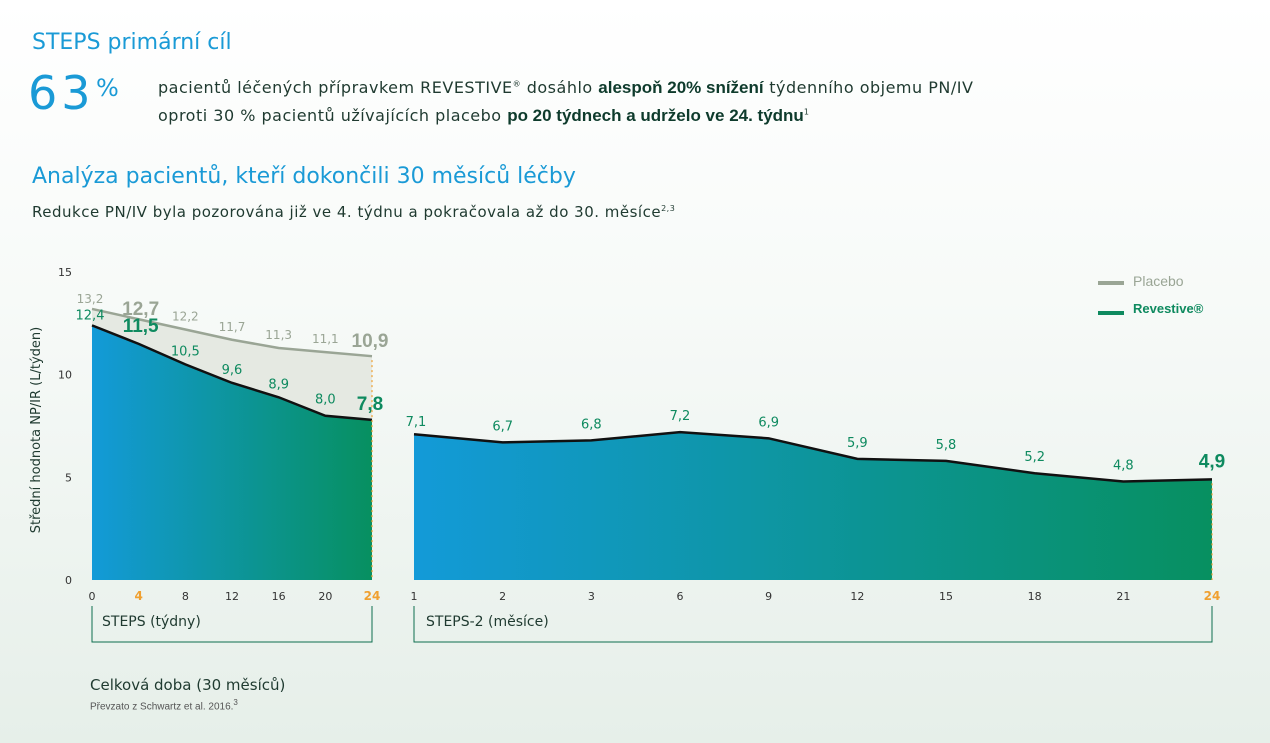 This screenshot has height=743, width=1270. Describe the element at coordinates (140, 309) in the screenshot. I see `placebo-data-label: 12,7` at that location.